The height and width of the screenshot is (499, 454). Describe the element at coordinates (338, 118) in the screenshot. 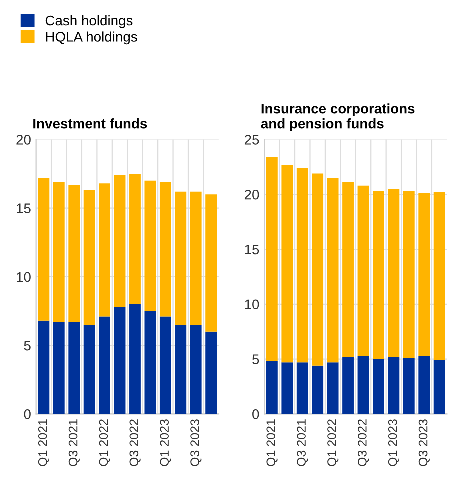

I see `chart-title: Insurance corporations and pension funds` at that location.